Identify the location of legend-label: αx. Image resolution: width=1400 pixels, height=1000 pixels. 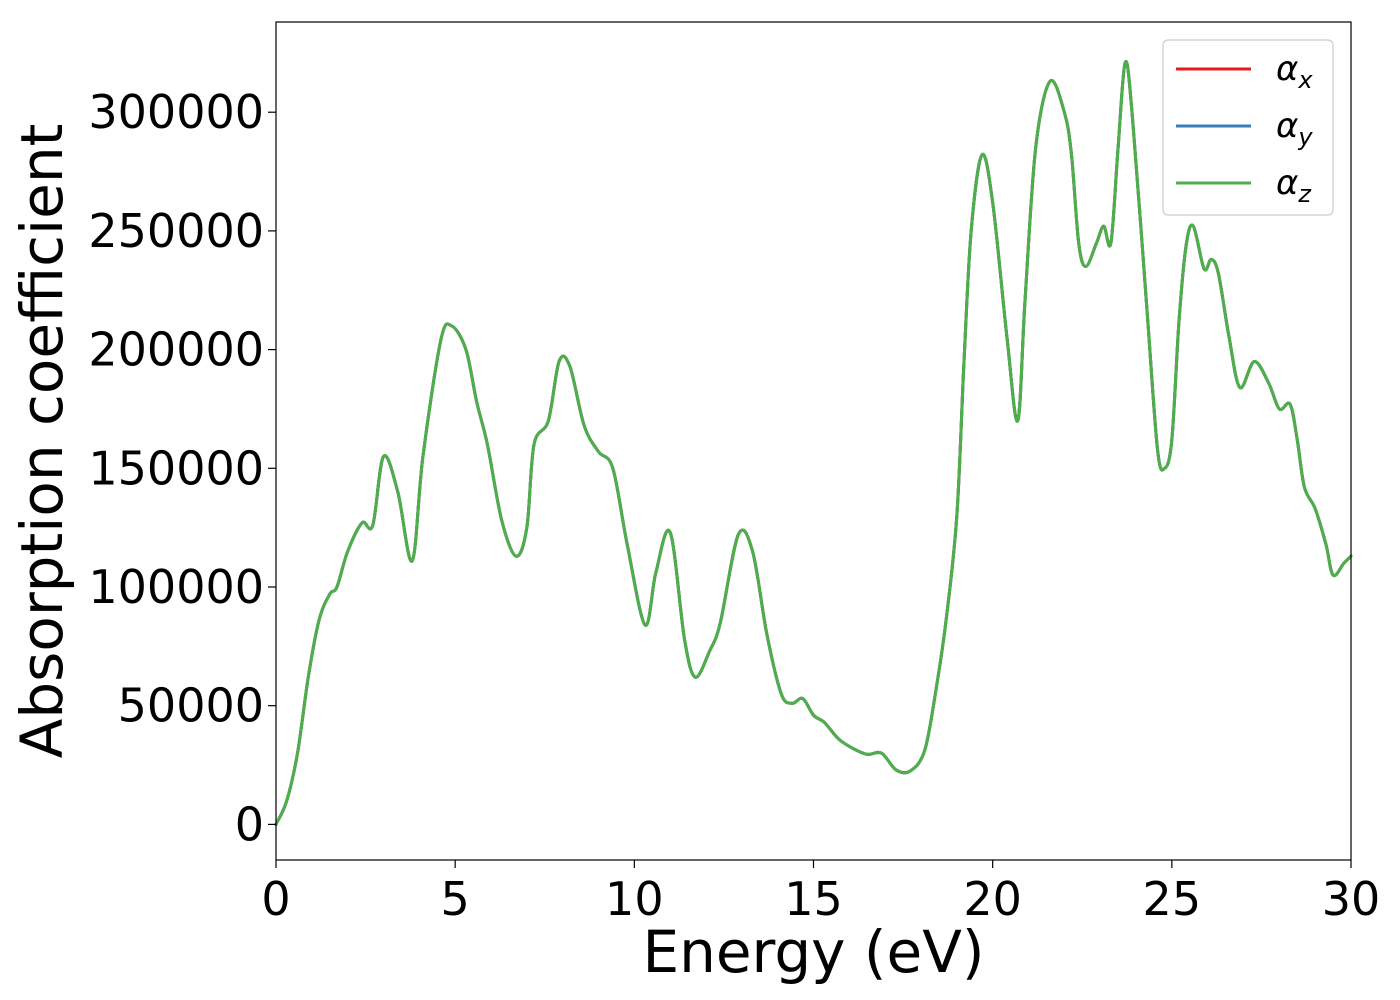
(1294, 71).